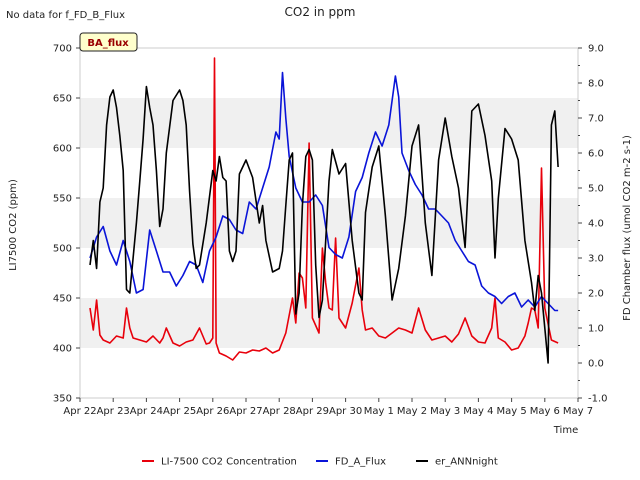 The image size is (640, 480). I want to click on legend-label: LI-7500 CO2 Concentration, so click(229, 462).